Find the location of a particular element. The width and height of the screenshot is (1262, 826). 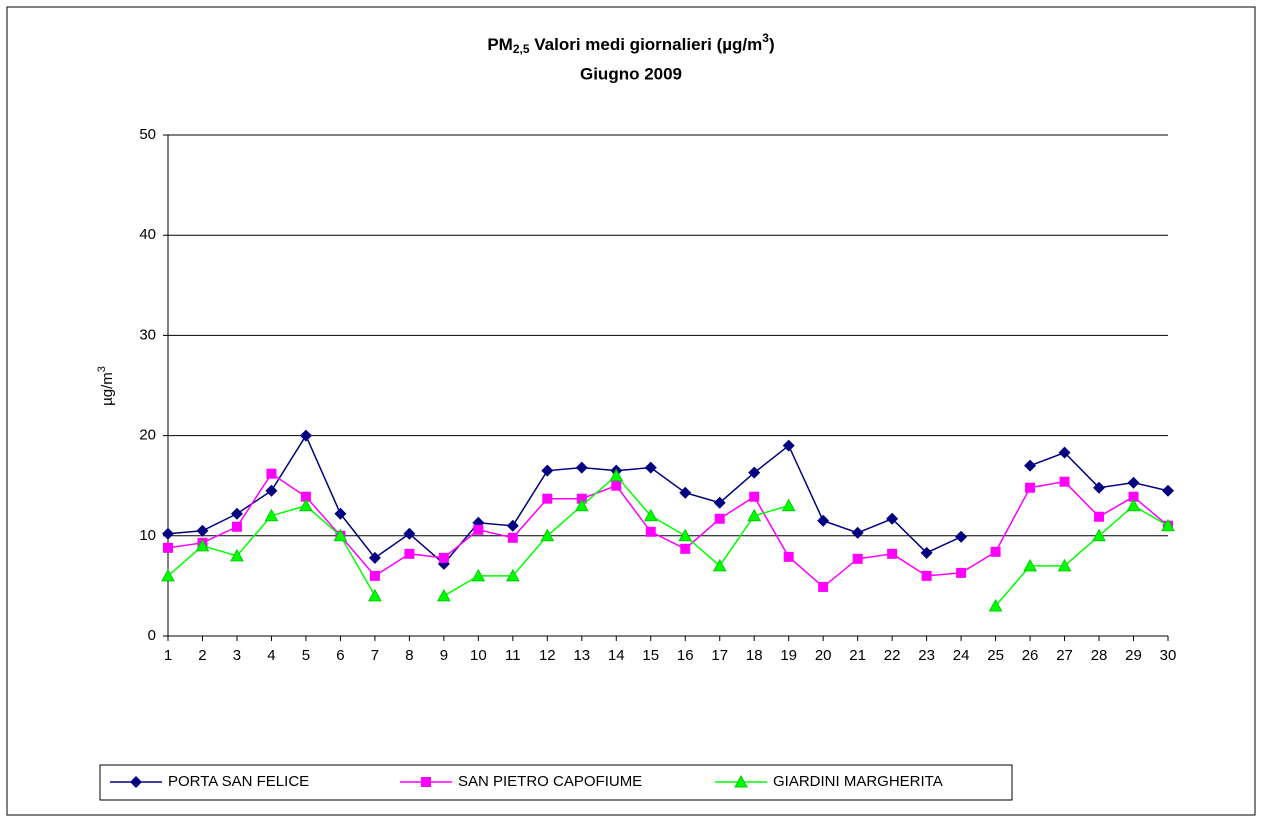

x-tick-label: 23 is located at coordinates (926, 655).